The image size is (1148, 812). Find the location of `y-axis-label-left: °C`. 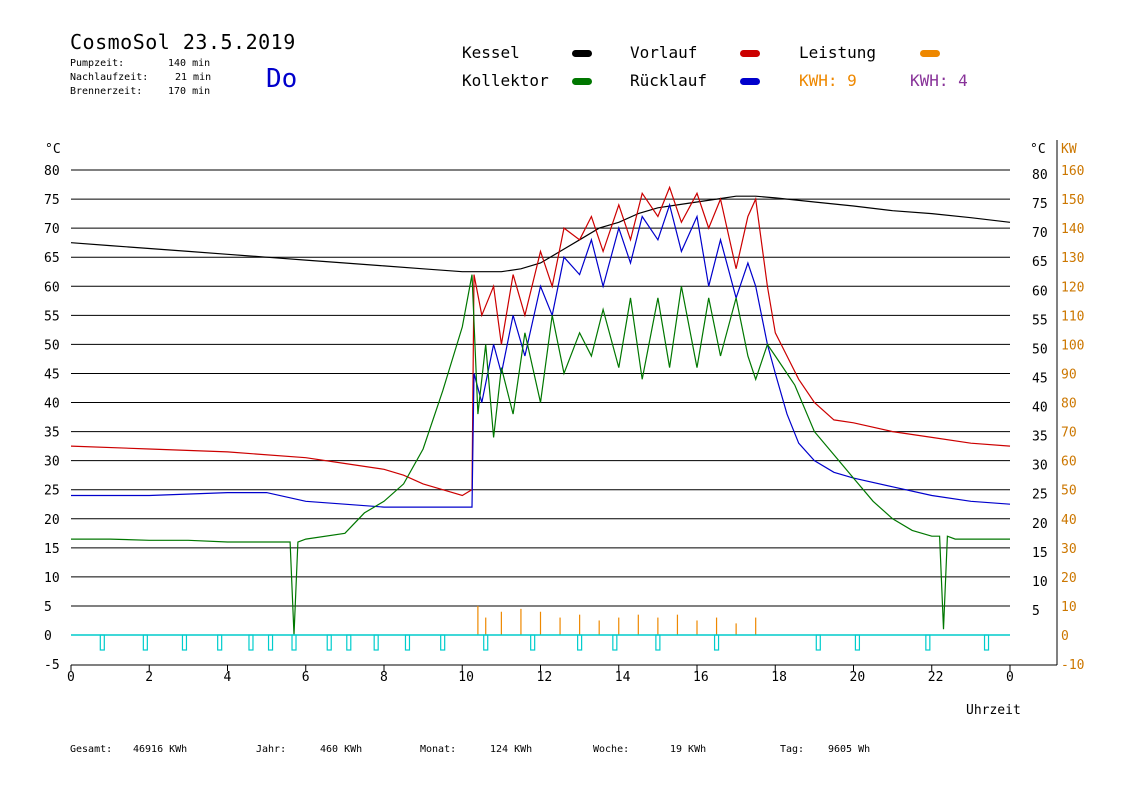

y-axis-label-left: °C is located at coordinates (53, 149).